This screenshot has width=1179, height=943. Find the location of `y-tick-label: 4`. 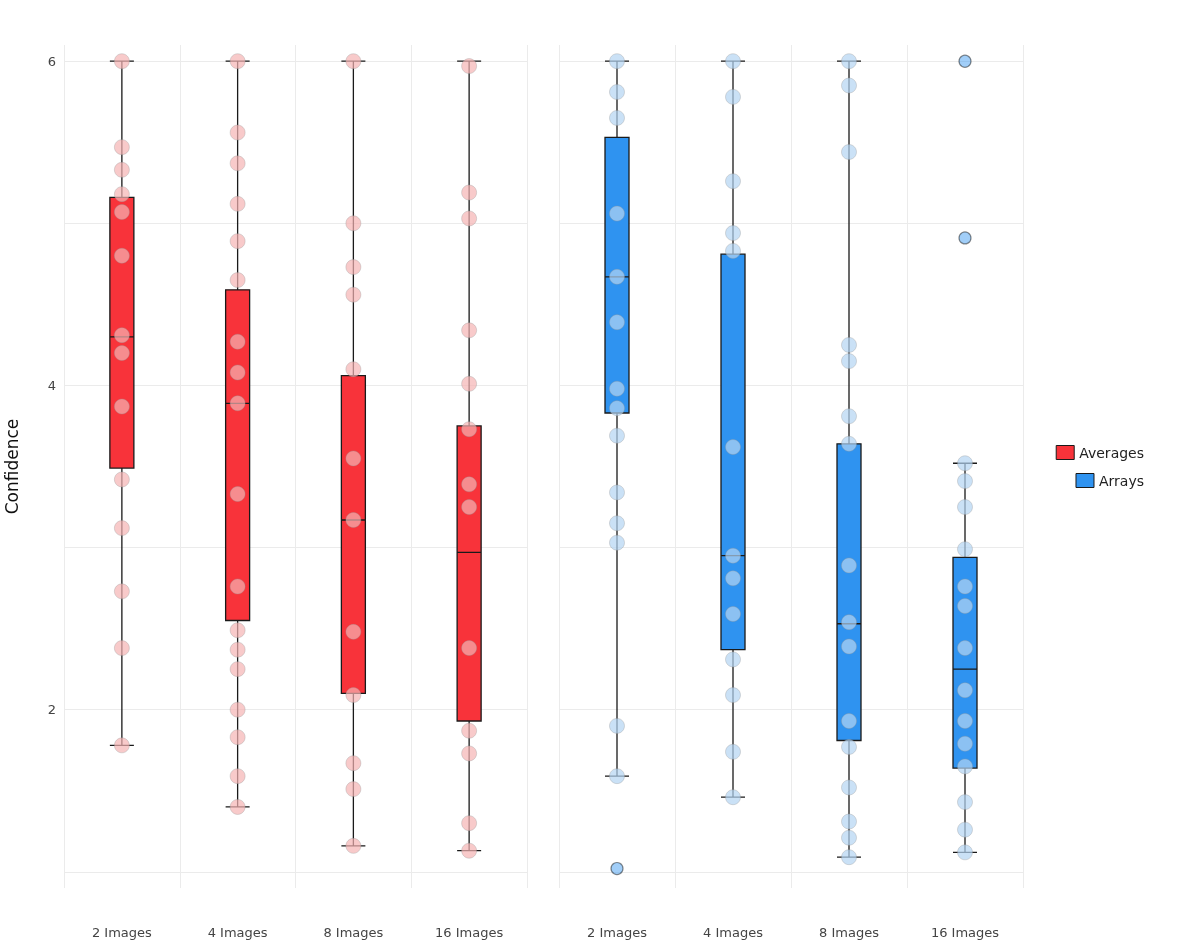

y-tick-label: 4 is located at coordinates (51, 385).